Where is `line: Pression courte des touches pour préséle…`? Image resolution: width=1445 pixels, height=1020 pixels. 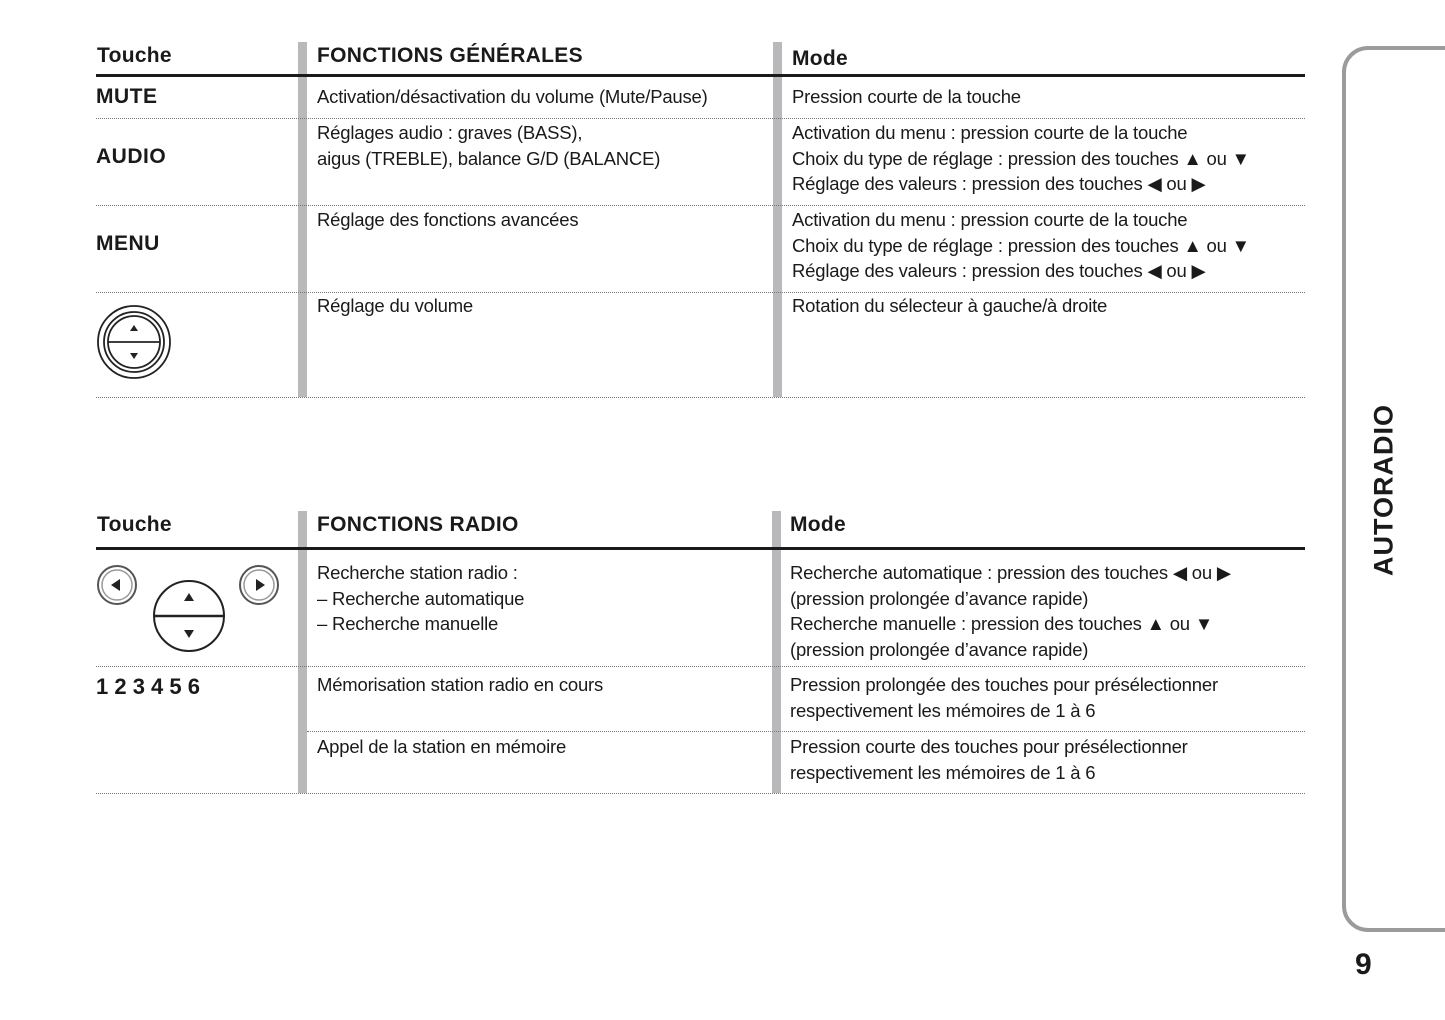 line: Pression courte des touches pour préséle… is located at coordinates (989, 746).